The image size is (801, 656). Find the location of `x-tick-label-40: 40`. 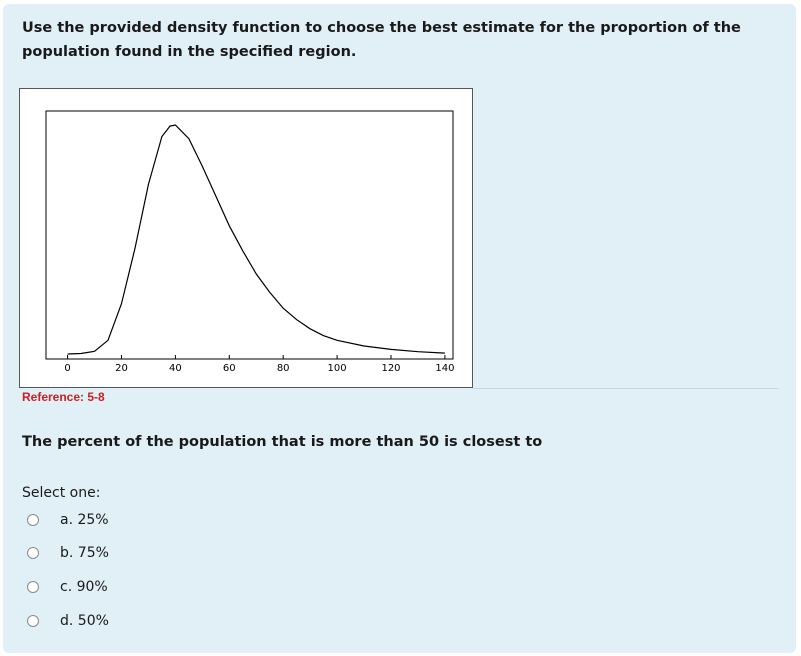

x-tick-label-40: 40 is located at coordinates (175, 368).